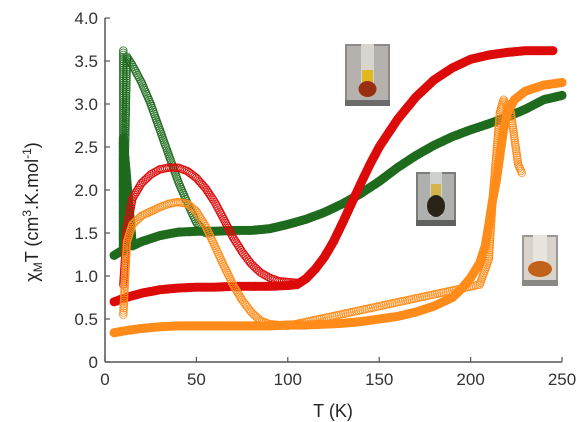 The image size is (581, 422). I want to click on sample-photo-red, so click(367, 75).